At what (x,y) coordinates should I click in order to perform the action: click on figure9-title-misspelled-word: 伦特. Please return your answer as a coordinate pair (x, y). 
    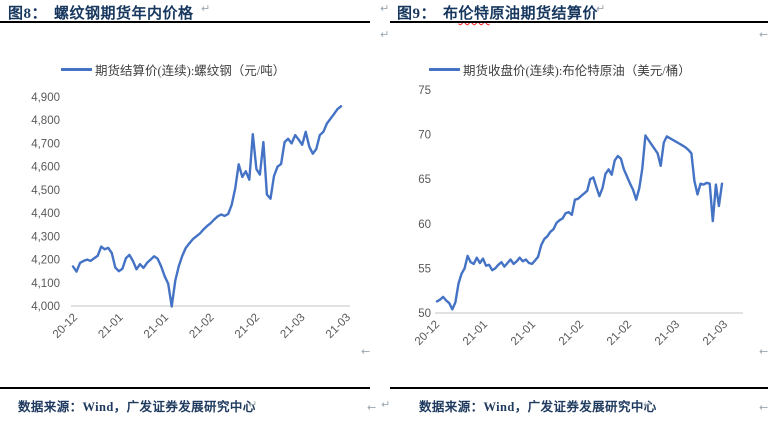
    Looking at the image, I should click on (474, 14).